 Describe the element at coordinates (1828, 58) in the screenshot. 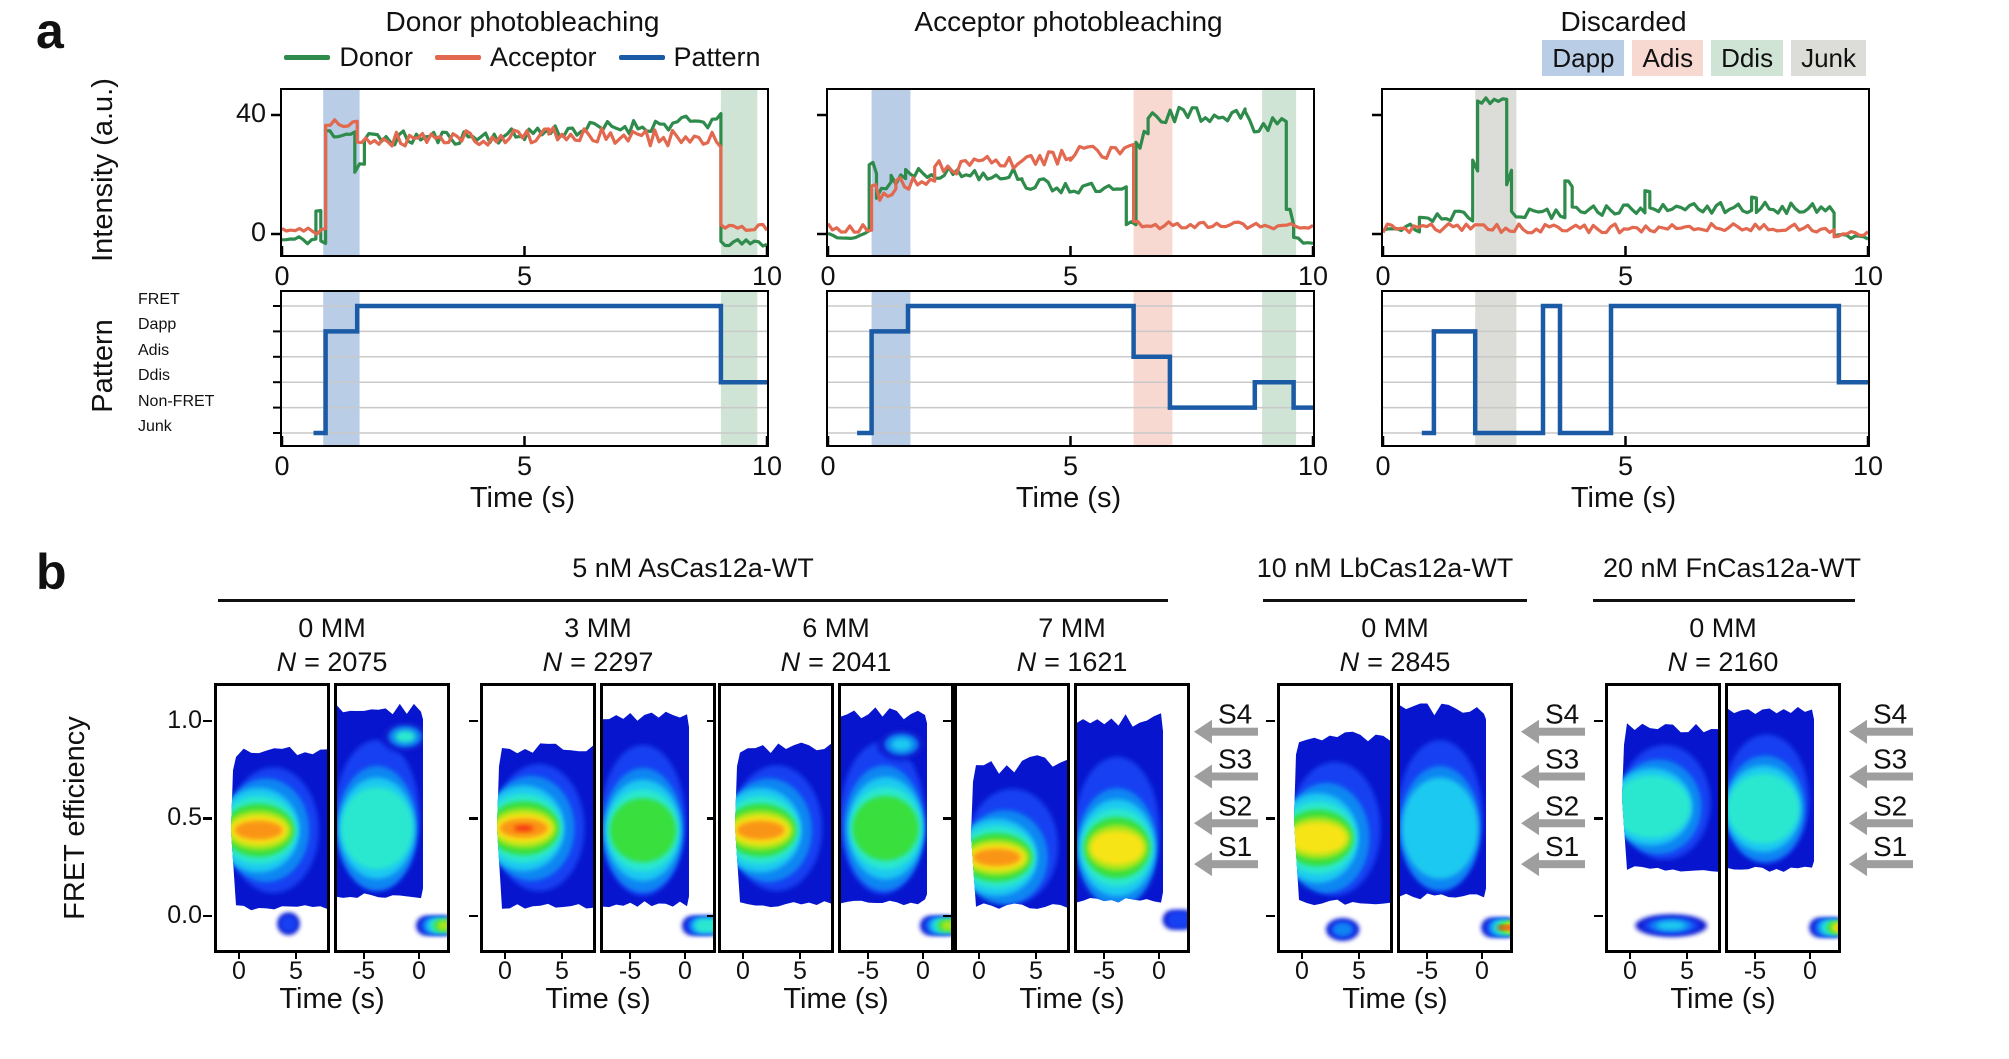

I see `badge-junk: Junk` at that location.